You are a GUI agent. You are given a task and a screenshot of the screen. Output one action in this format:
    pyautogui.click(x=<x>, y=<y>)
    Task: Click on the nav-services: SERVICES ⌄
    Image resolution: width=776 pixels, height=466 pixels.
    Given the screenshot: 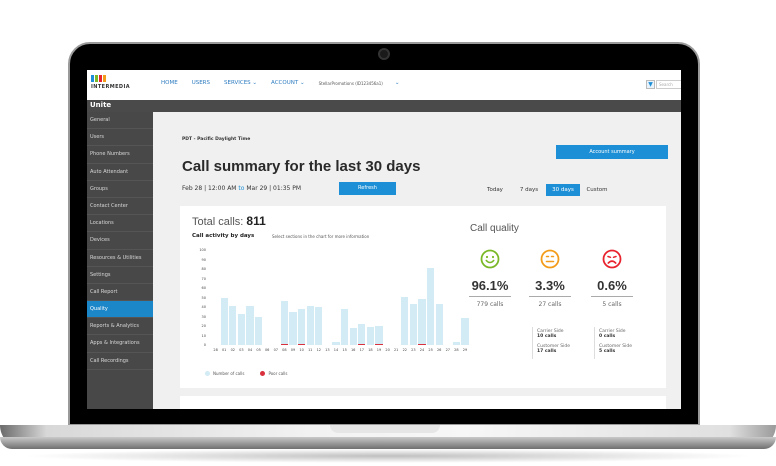 What is the action you would take?
    pyautogui.click(x=241, y=83)
    